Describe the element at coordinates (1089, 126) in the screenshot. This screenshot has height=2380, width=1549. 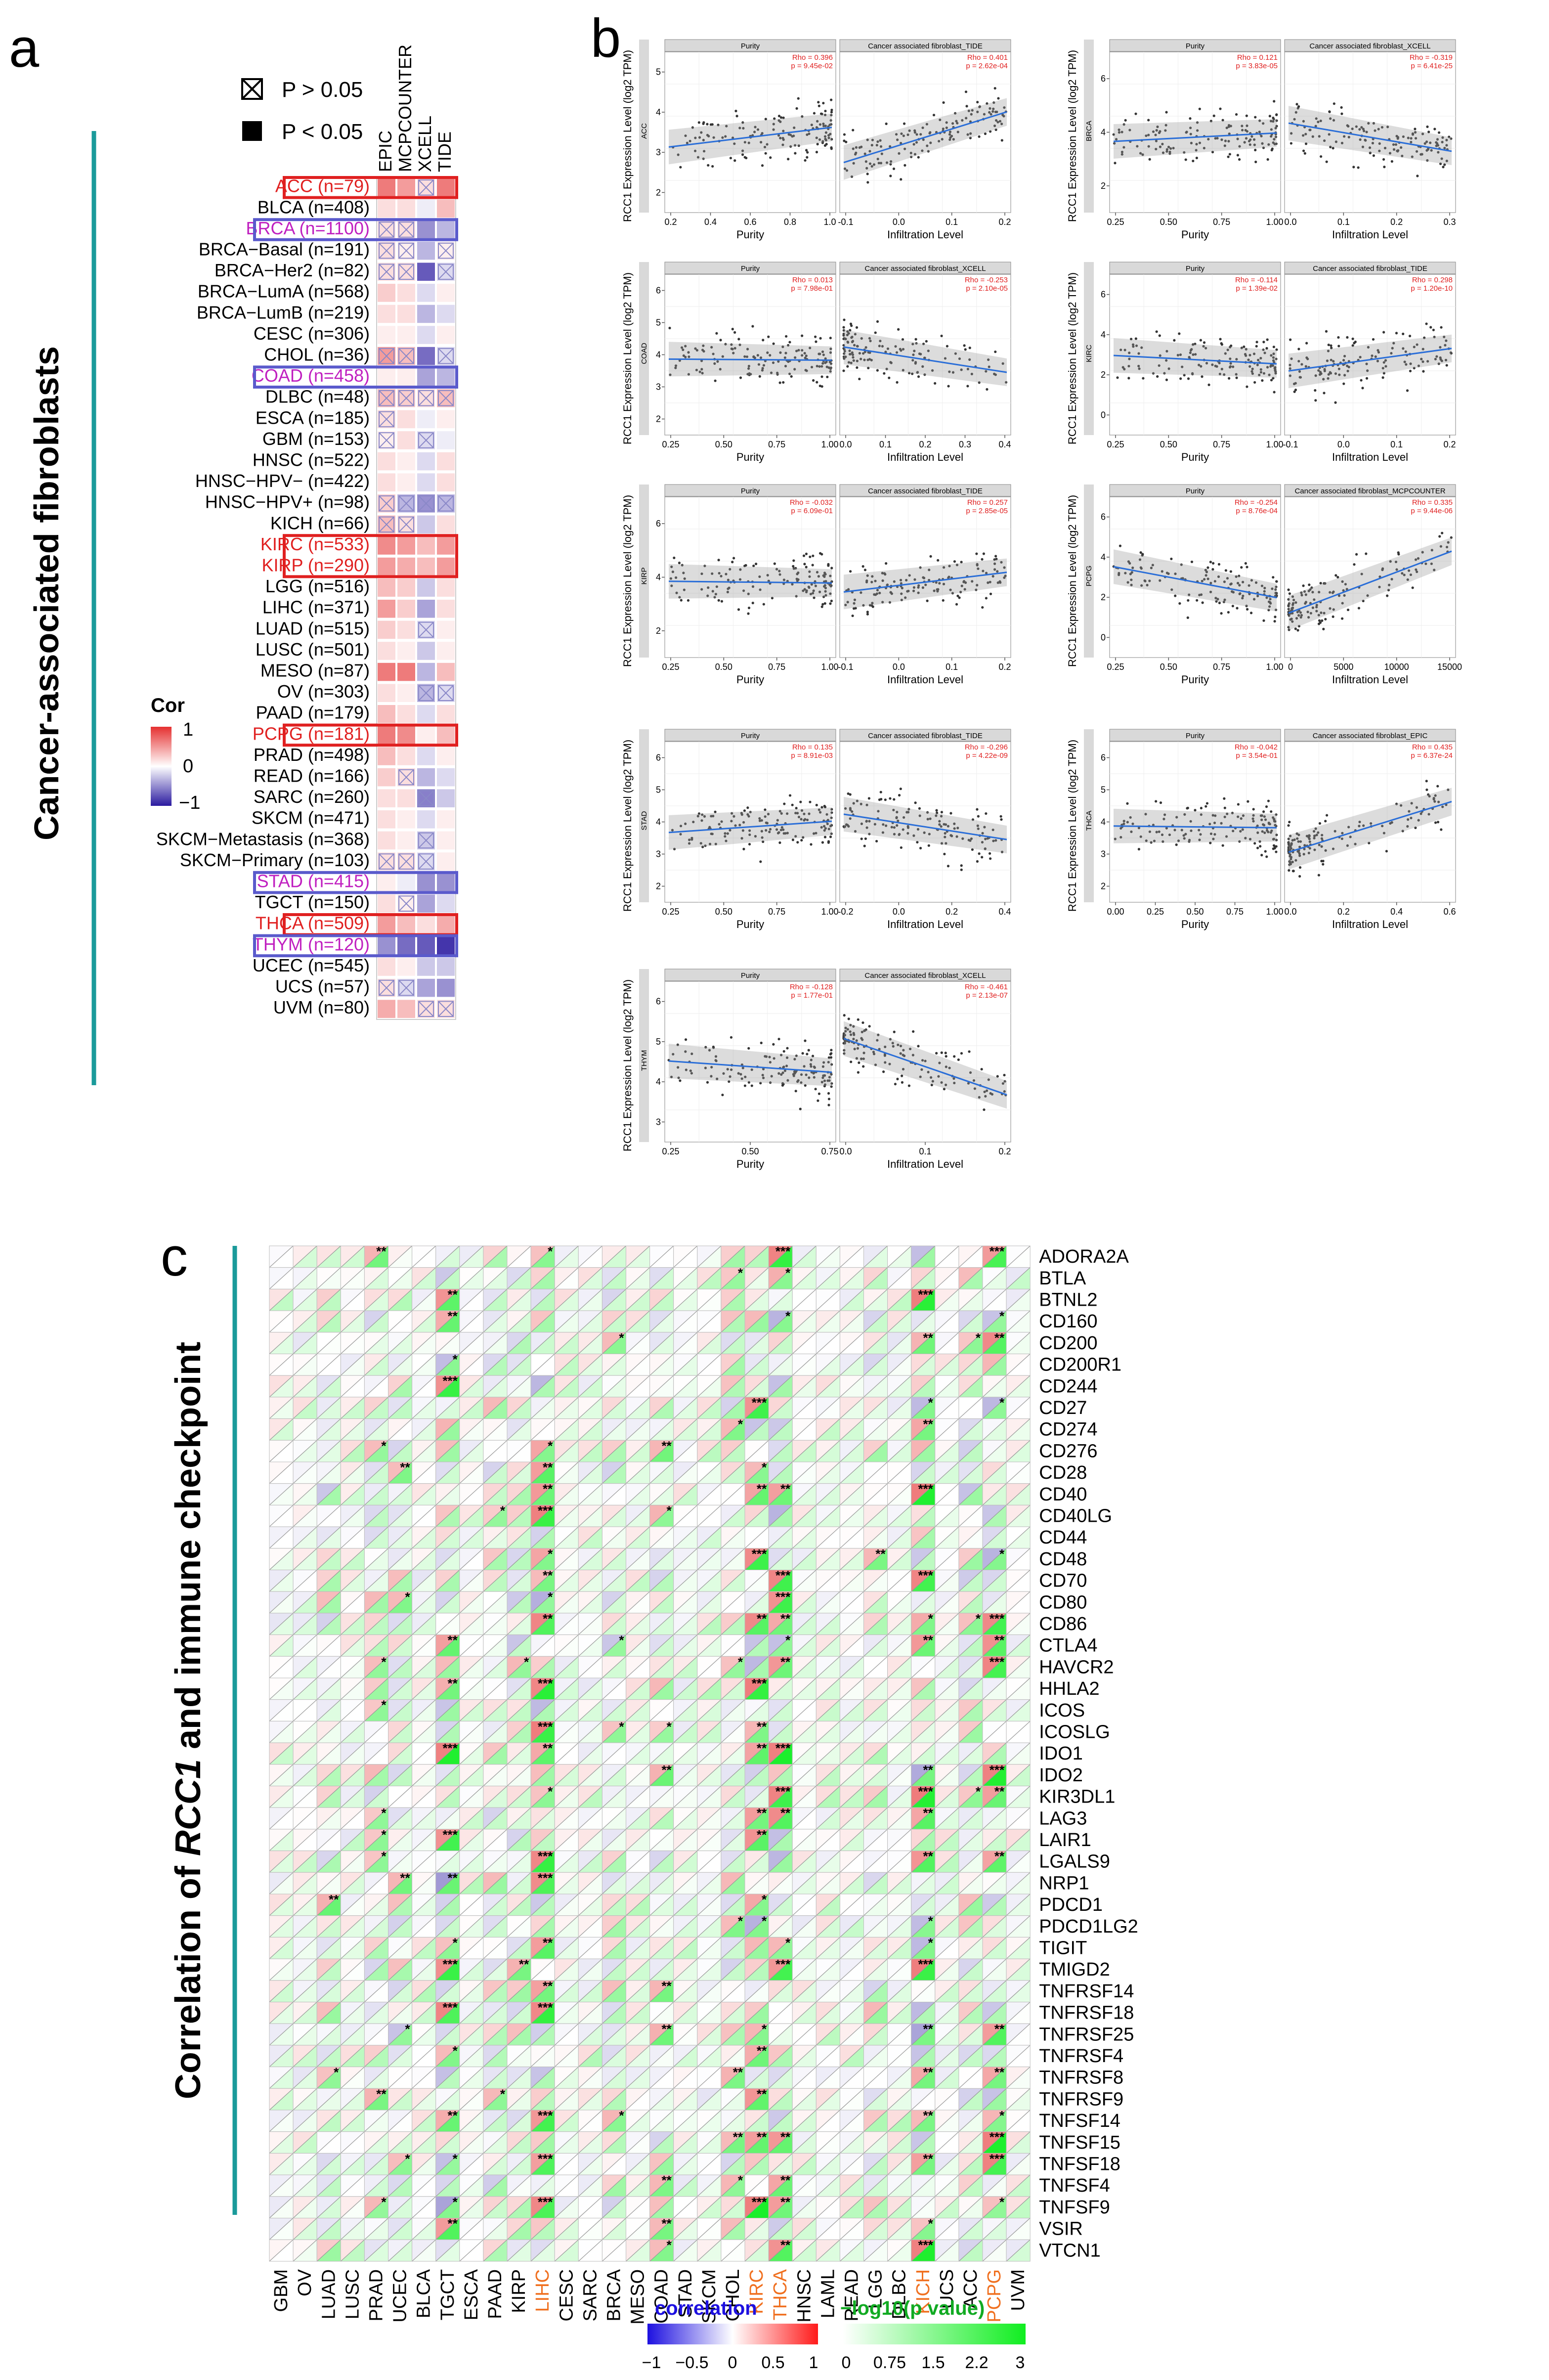
I see `cancer-strip` at that location.